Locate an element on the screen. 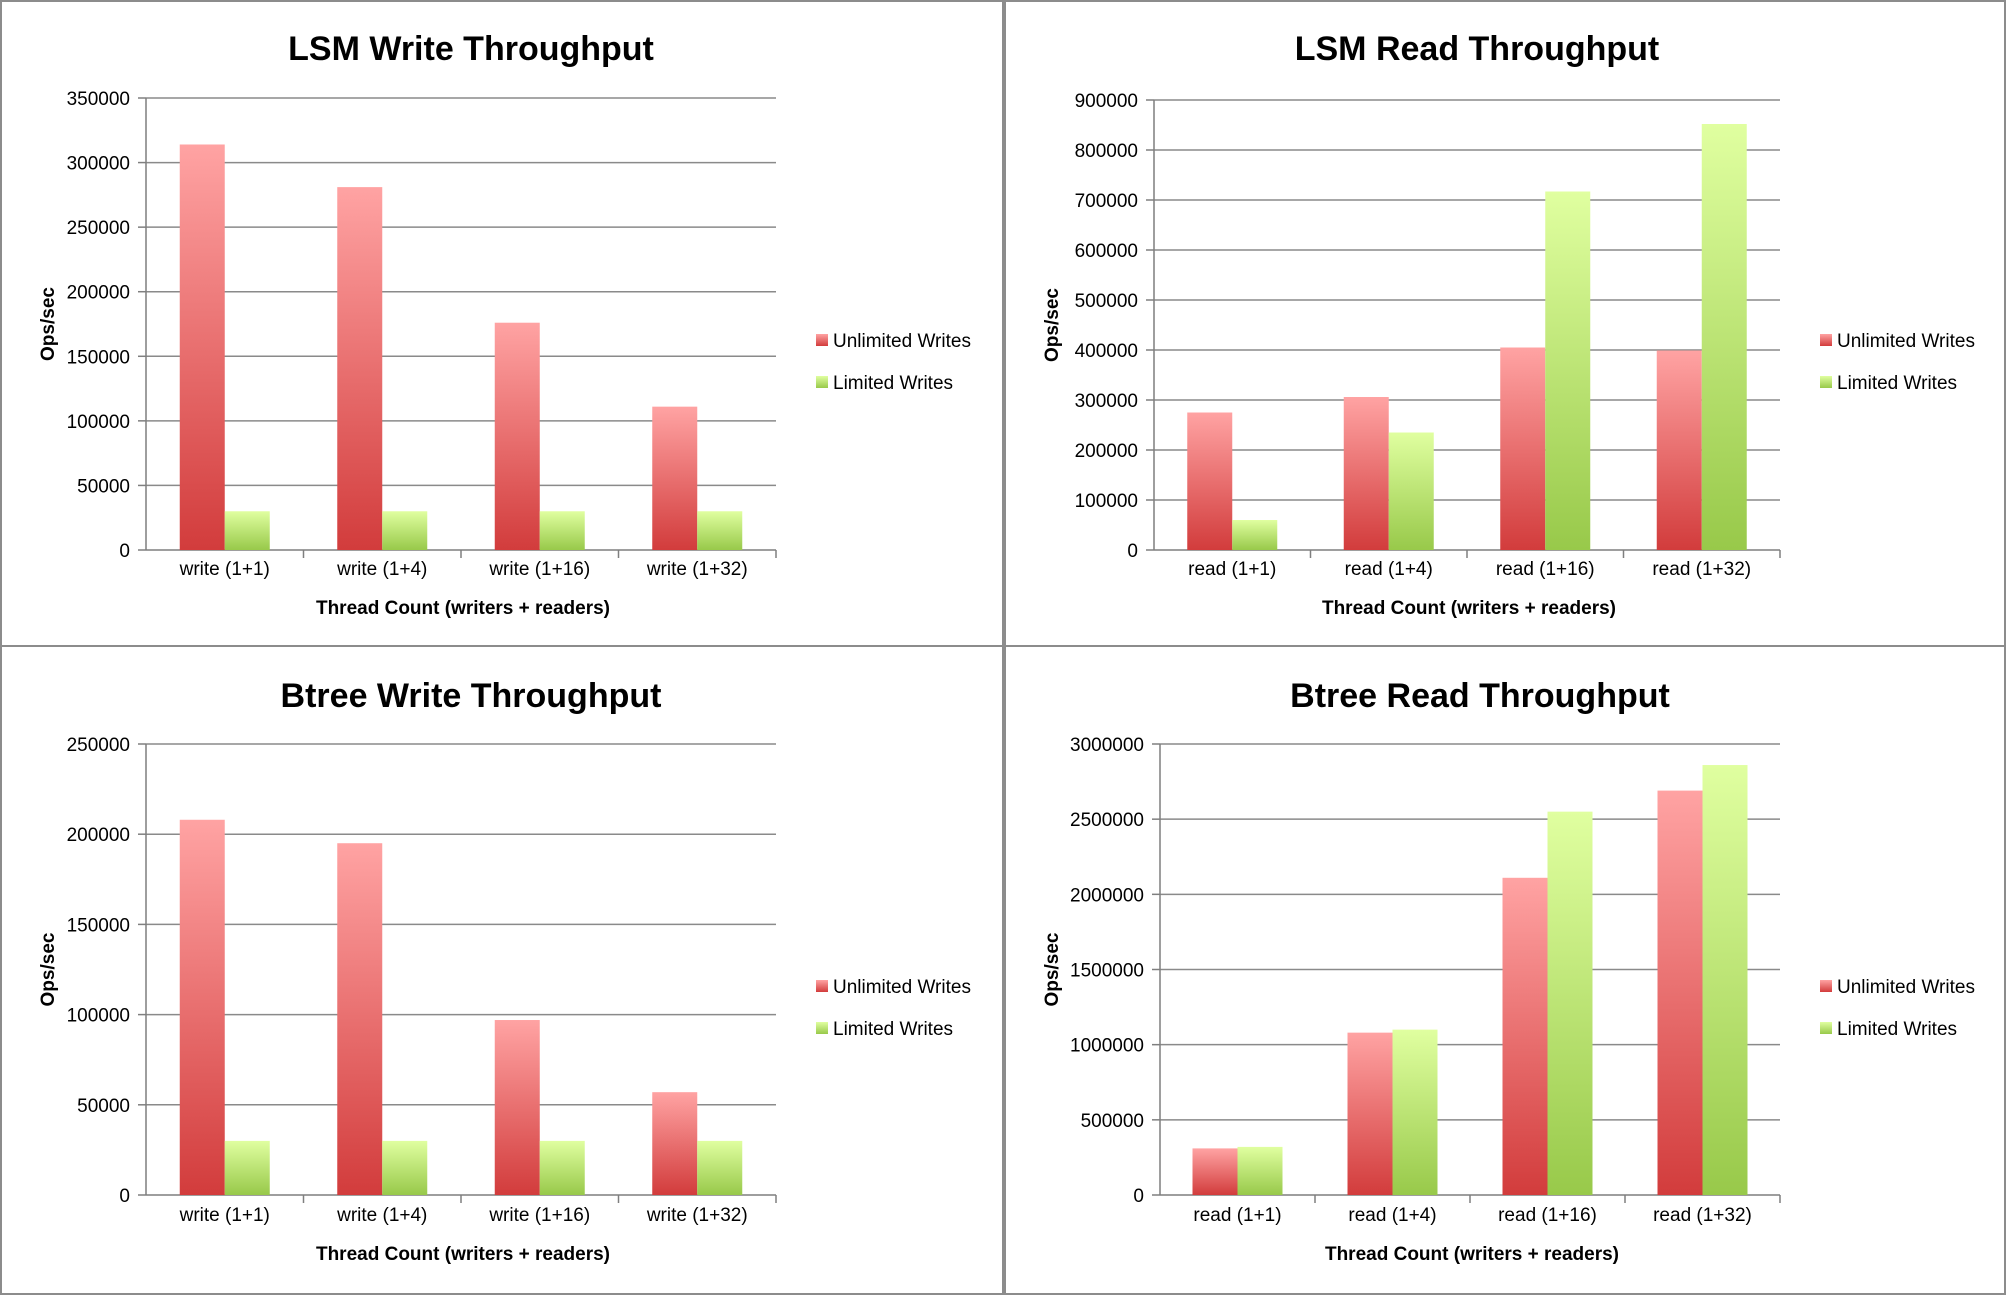  y-tick-label: 800000 is located at coordinates (1106, 151).